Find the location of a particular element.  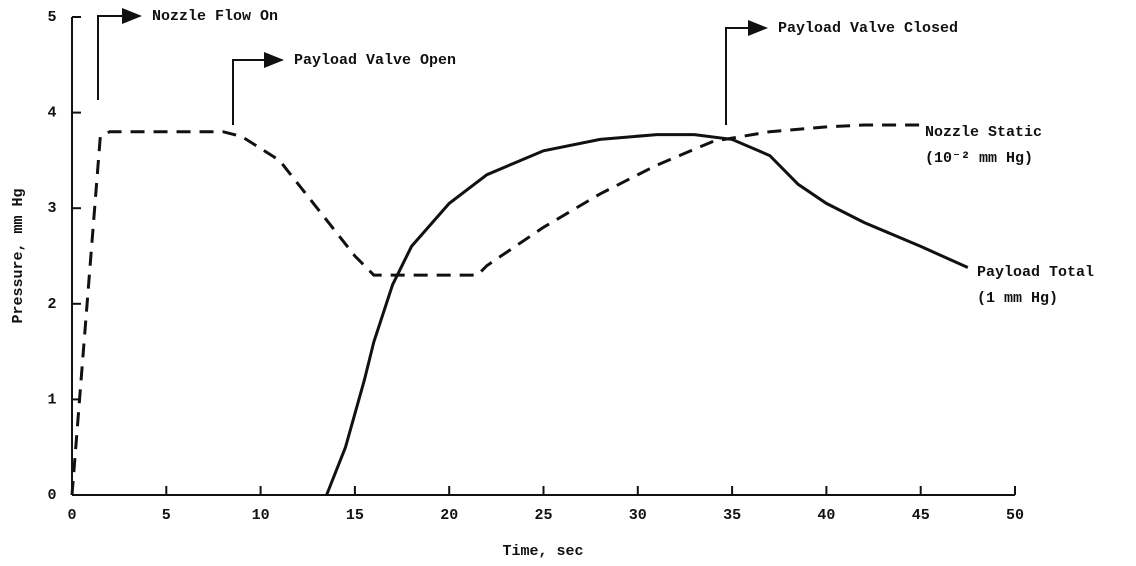

x-tick-label: 0 is located at coordinates (71, 515).